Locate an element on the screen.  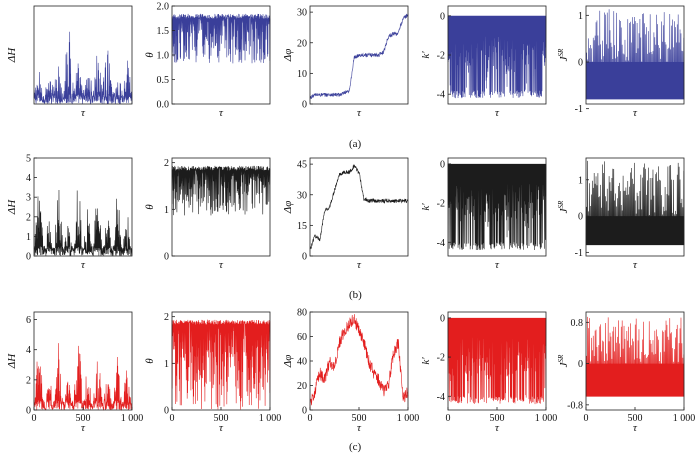
chart-panel-a-1: 0.0 0.5 1.0 1.5 2.0 τ θ is located at coordinates (207, 60).